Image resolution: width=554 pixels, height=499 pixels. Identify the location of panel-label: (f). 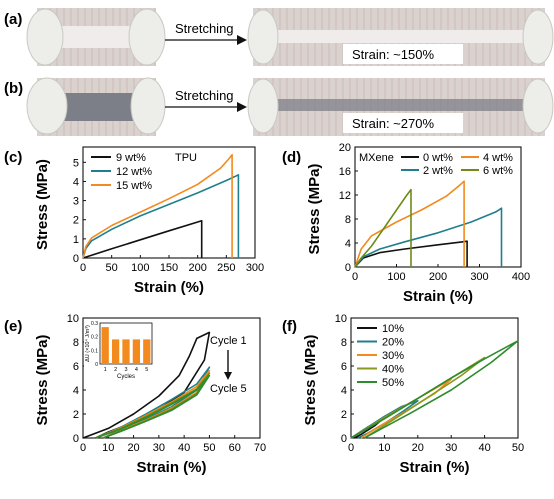
(289, 326).